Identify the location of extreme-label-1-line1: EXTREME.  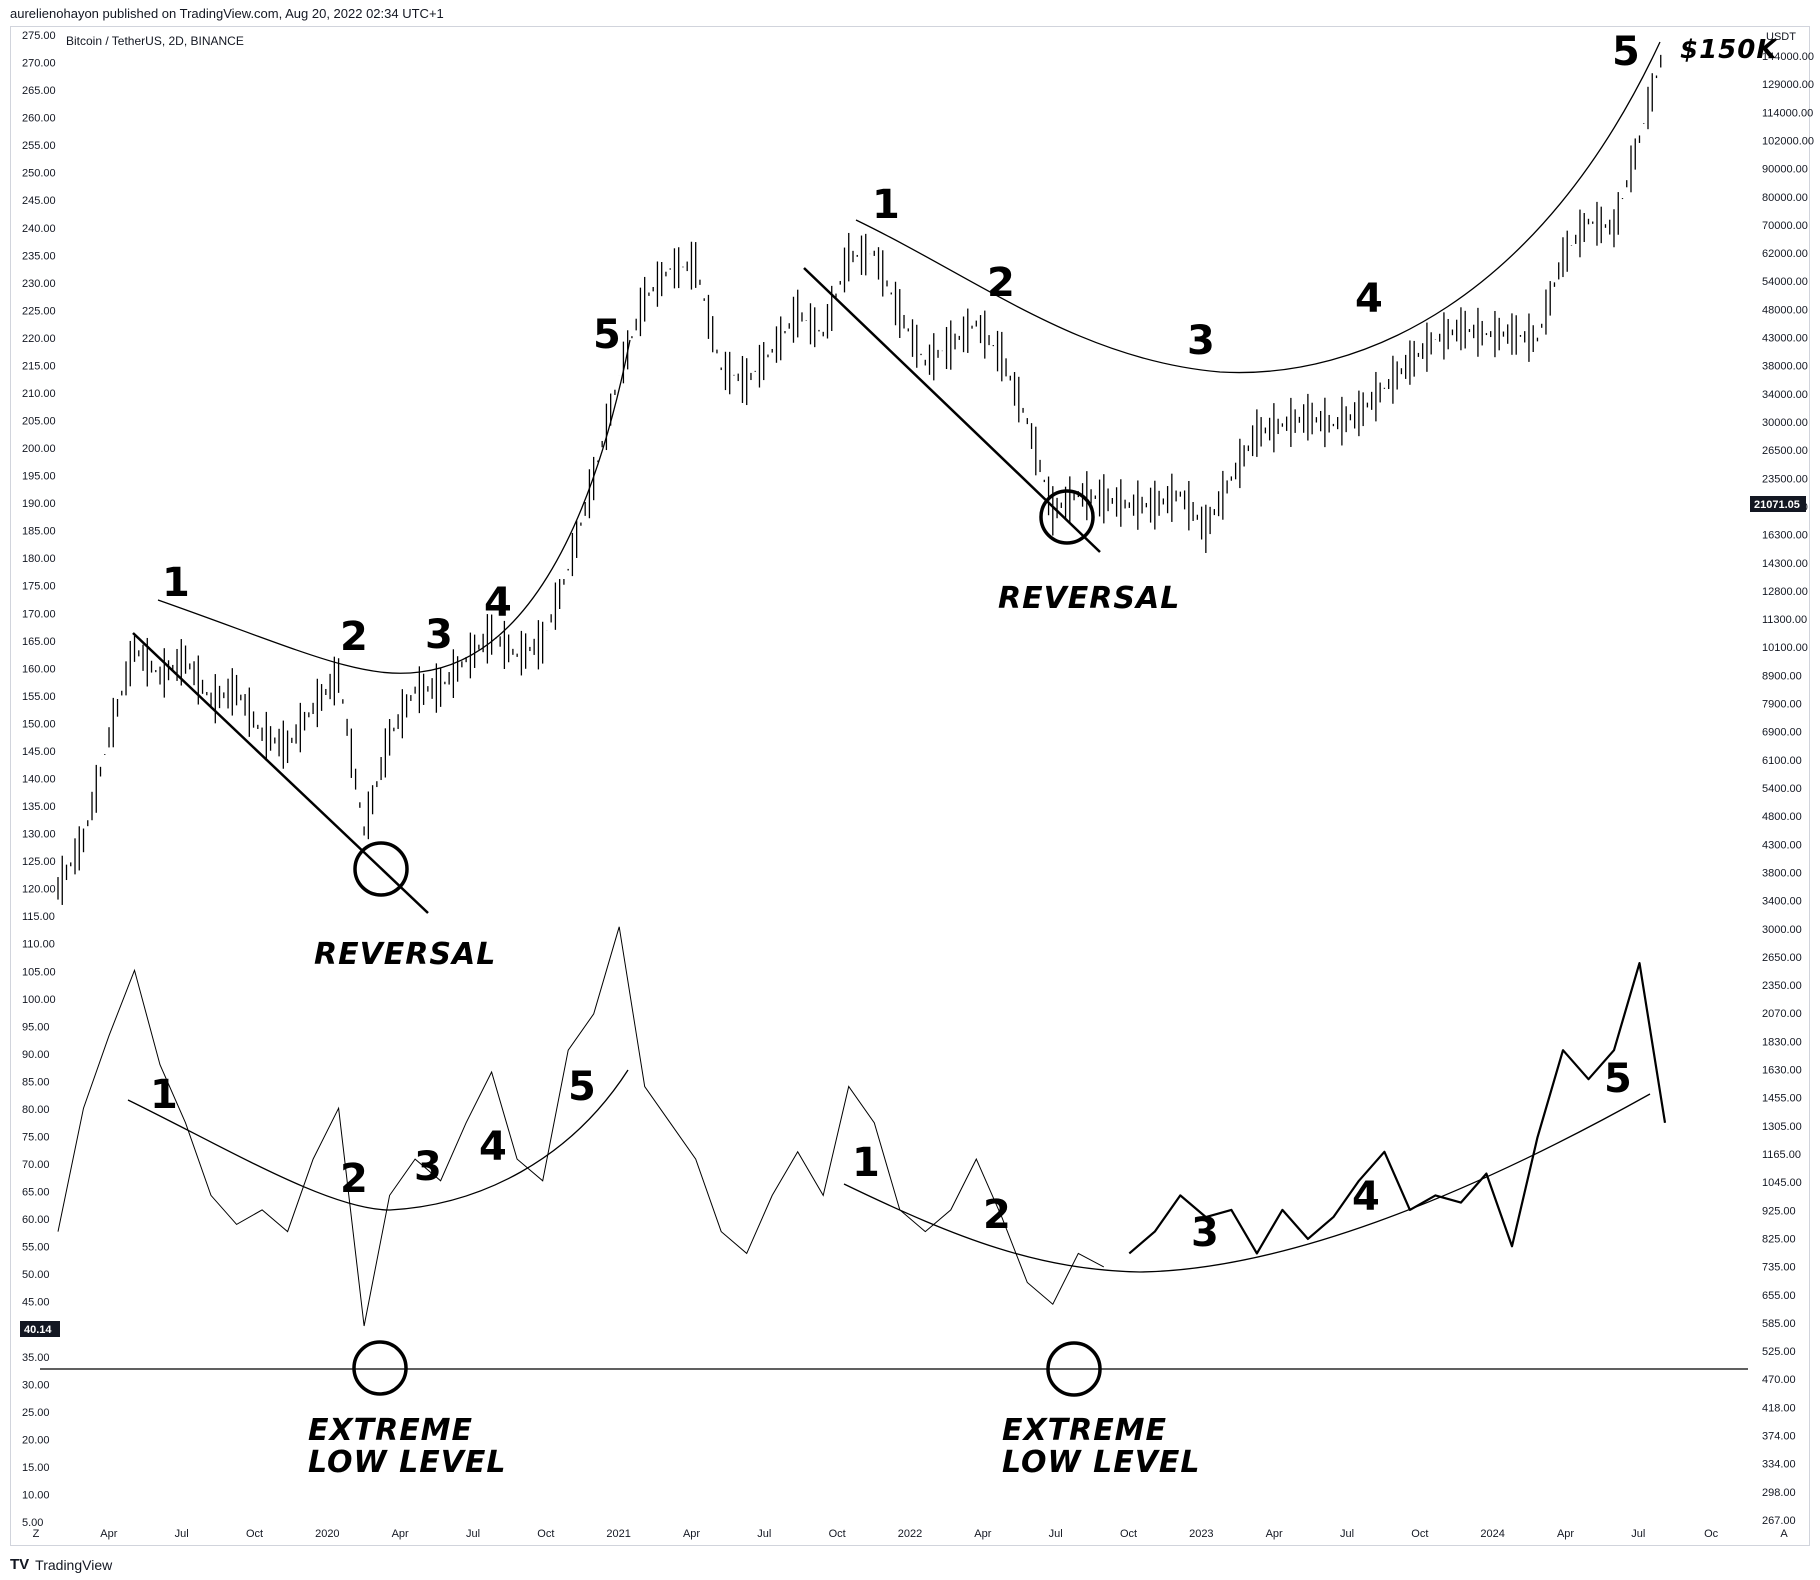
(390, 1430).